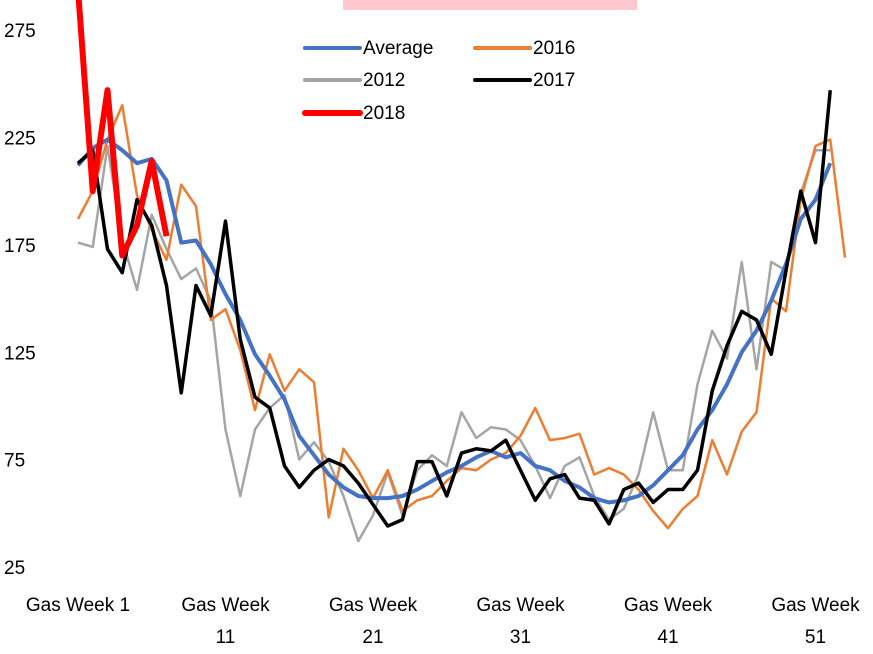 Image resolution: width=873 pixels, height=654 pixels. I want to click on legend-label: 2017, so click(554, 80).